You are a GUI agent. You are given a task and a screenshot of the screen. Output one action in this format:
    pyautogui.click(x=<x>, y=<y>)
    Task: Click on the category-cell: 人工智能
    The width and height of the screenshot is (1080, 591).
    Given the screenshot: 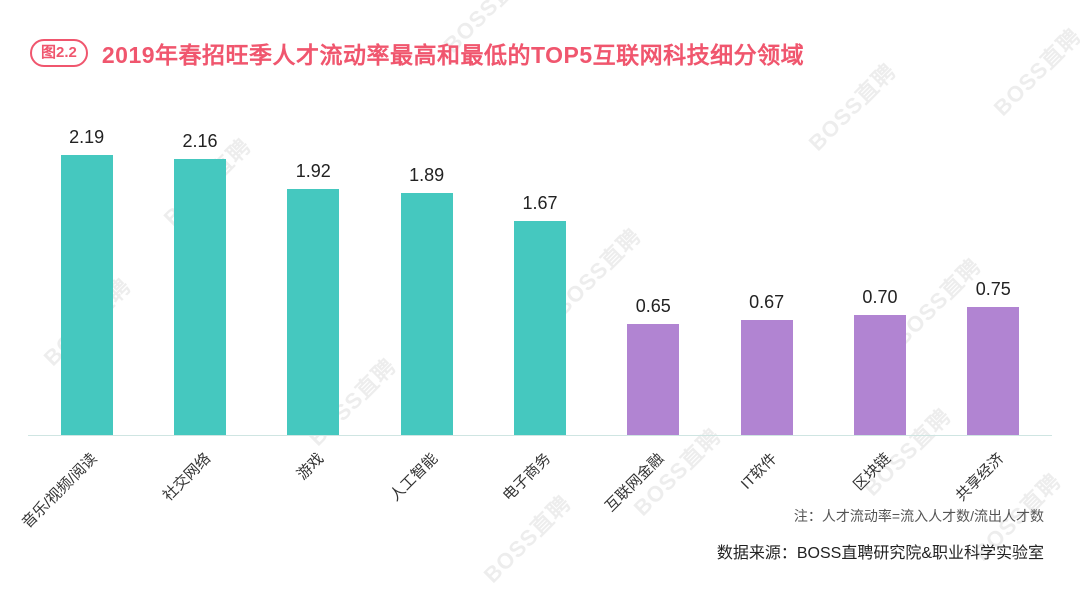 What is the action you would take?
    pyautogui.click(x=426, y=483)
    